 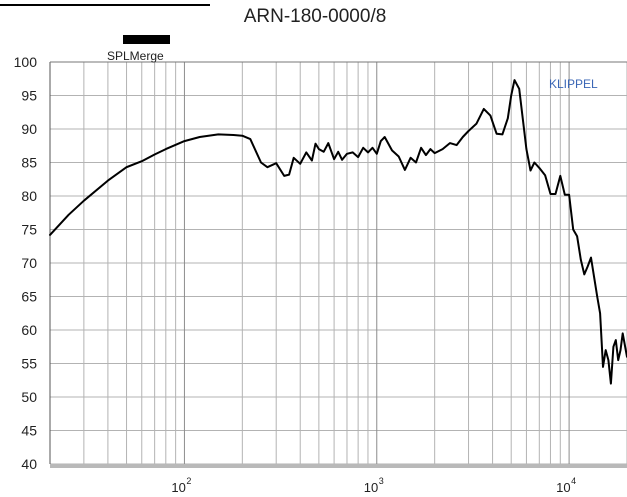 I want to click on y-tick-label: 100, so click(x=26, y=62).